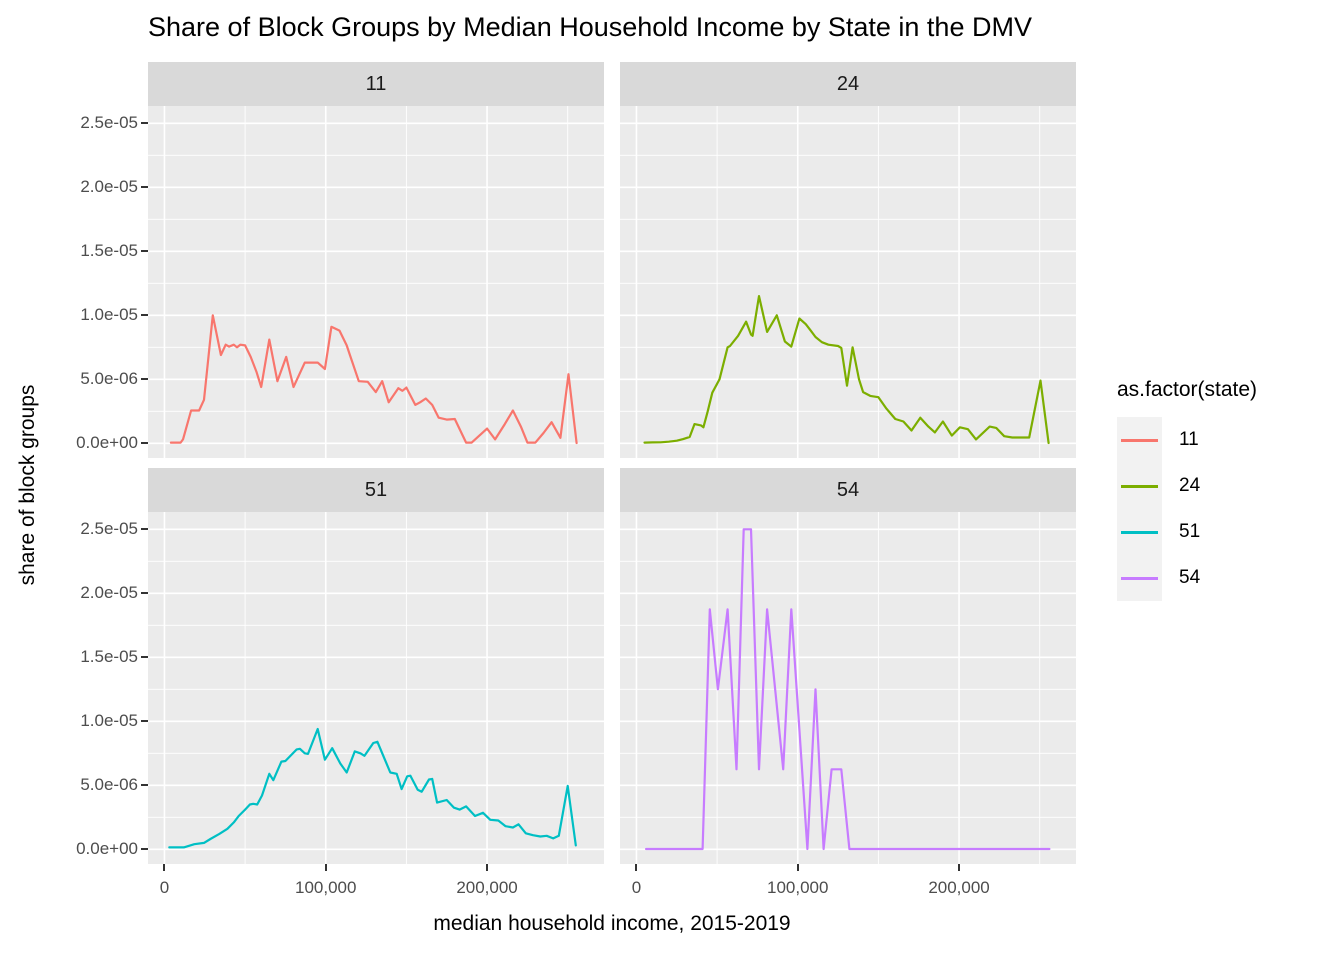  I want to click on legend-entry-51: 51, so click(1187, 532).